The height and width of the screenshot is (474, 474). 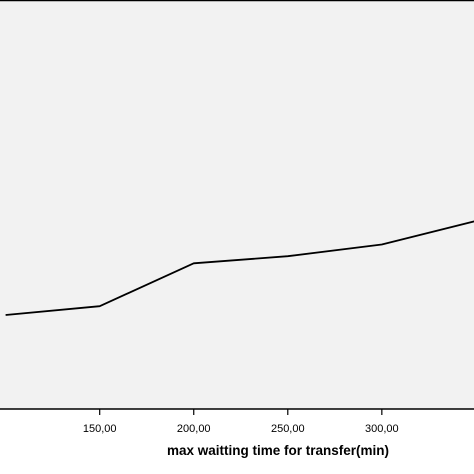 What do you see at coordinates (278, 450) in the screenshot?
I see `x-axis-title: max waitting time for transfer(min)` at bounding box center [278, 450].